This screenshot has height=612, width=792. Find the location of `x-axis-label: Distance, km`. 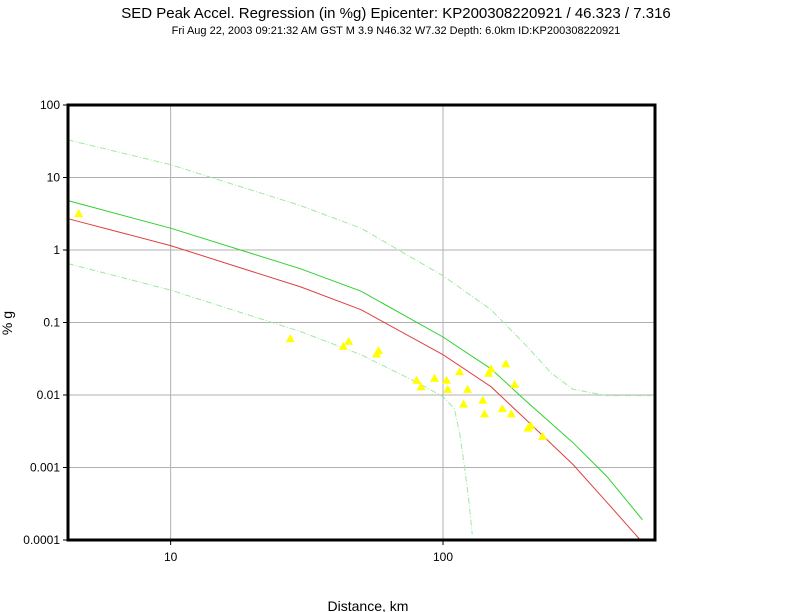

x-axis-label: Distance, km is located at coordinates (368, 605).